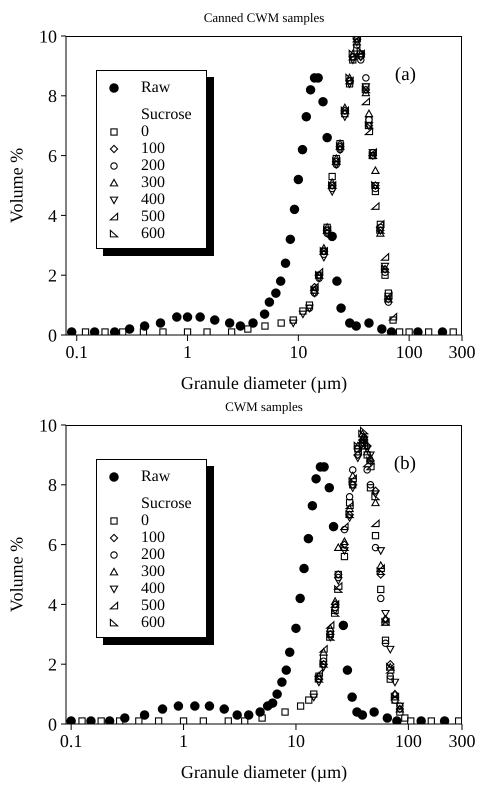 The height and width of the screenshot is (795, 484). I want to click on annotation: (b), so click(405, 464).